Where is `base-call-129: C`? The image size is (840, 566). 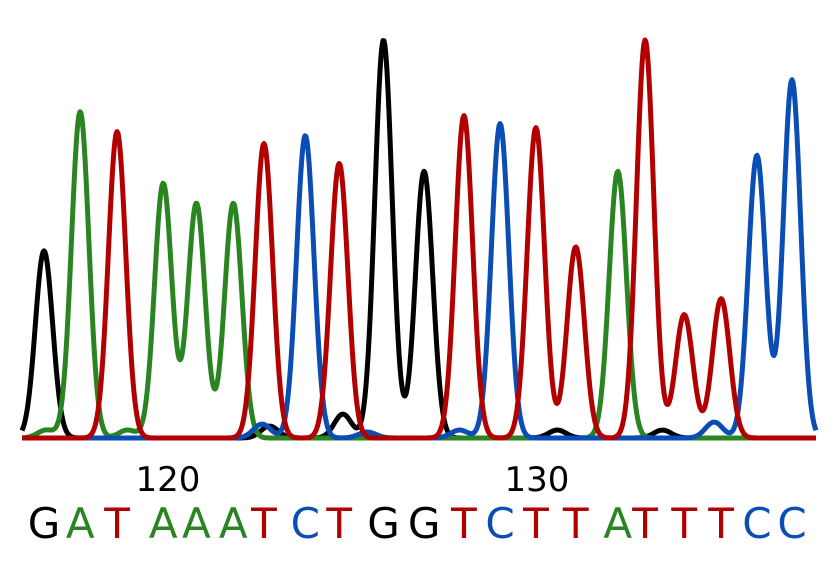 base-call-129: C is located at coordinates (499, 523).